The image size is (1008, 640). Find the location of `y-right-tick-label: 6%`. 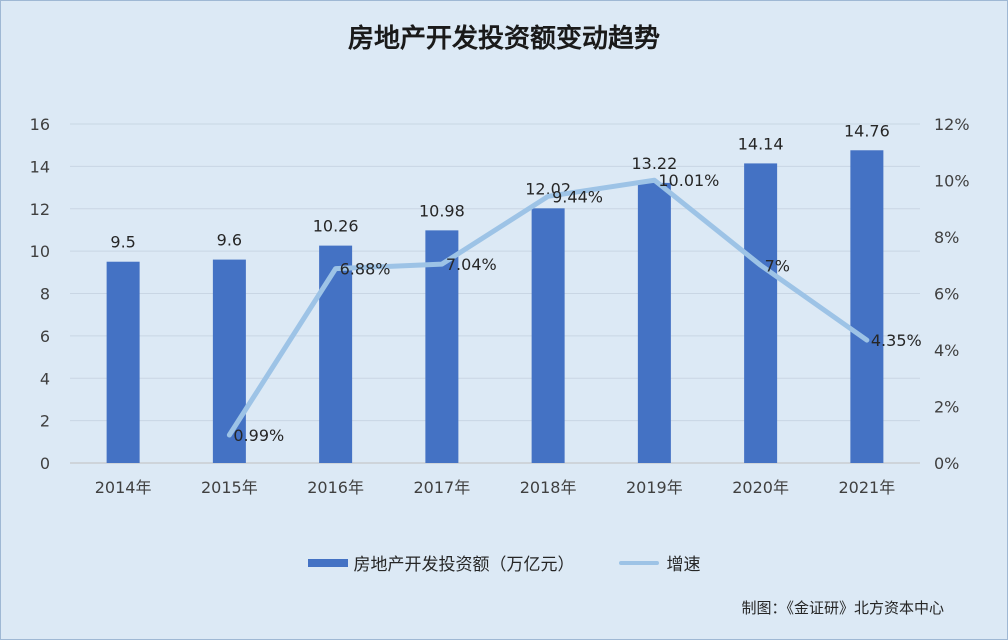

y-right-tick-label: 6% is located at coordinates (946, 294).